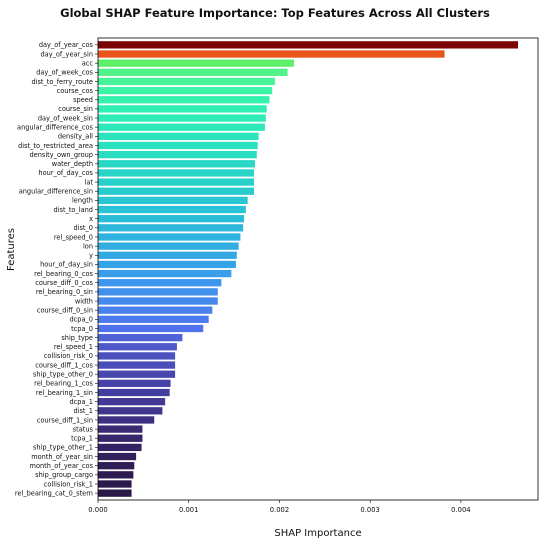  I want to click on y-tick-label: angular_difference_sin, so click(56, 192).